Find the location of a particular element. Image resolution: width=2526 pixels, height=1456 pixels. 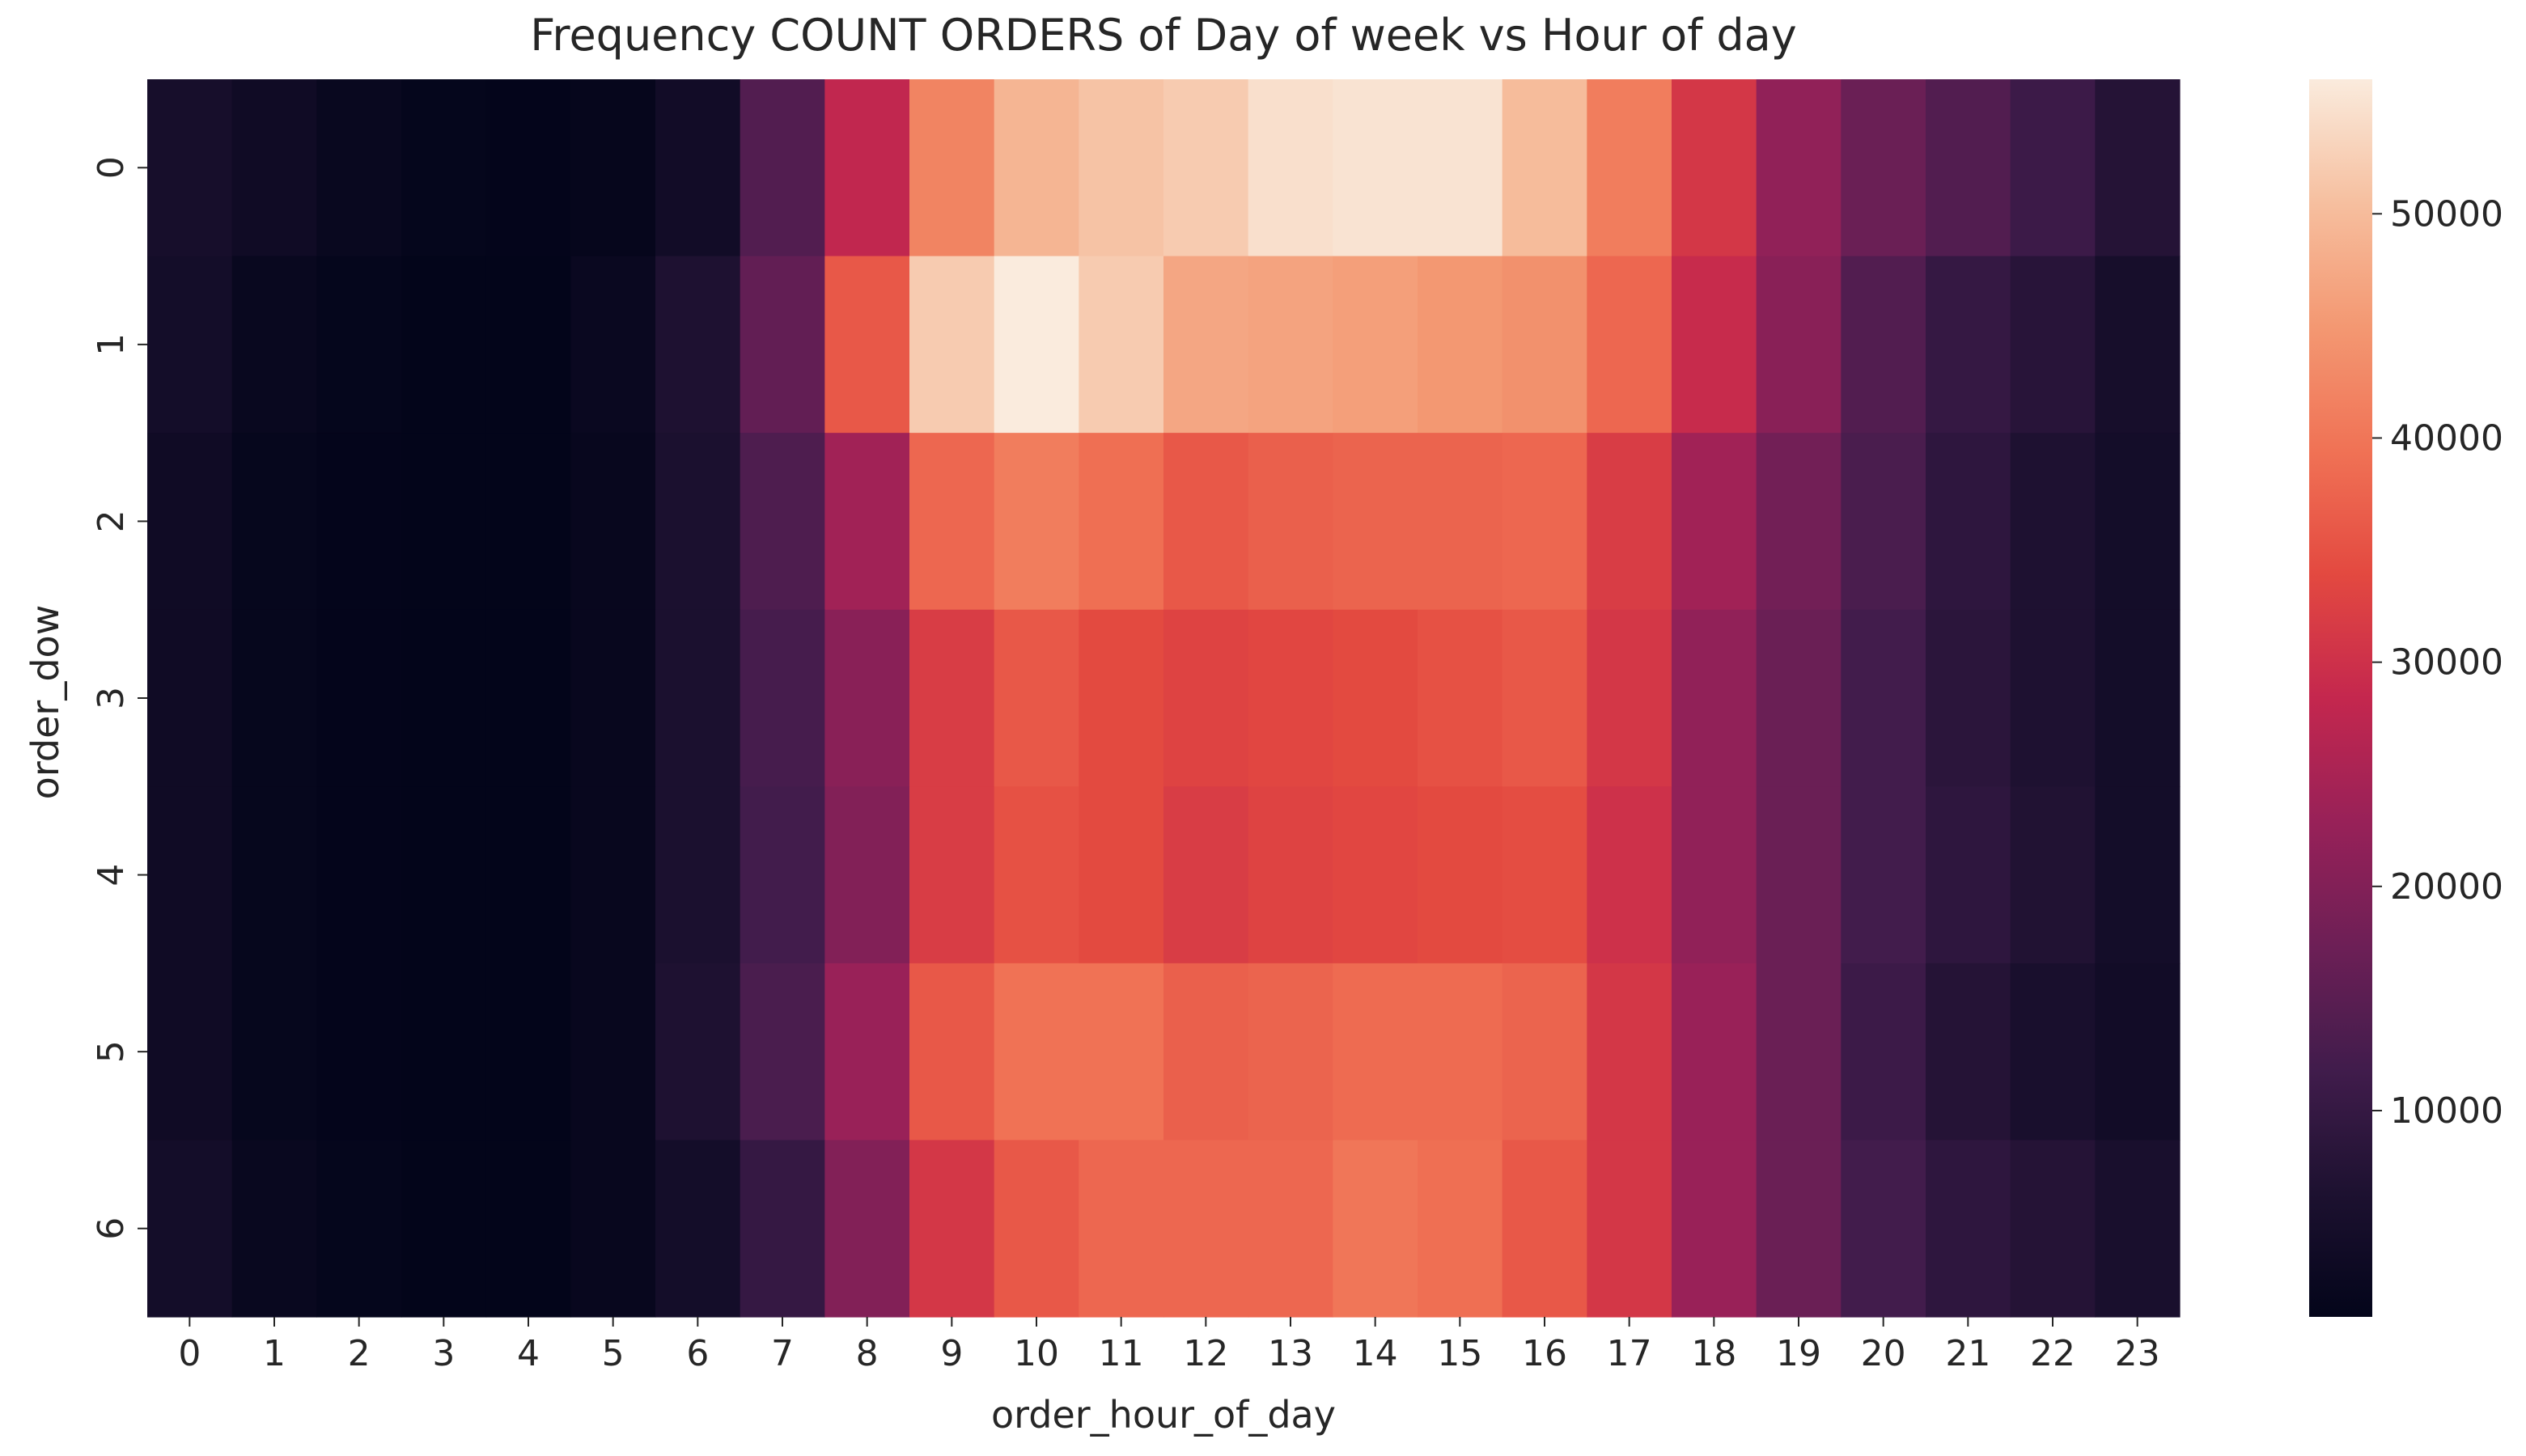

x-axis-label: order_hour_of_day is located at coordinates (1163, 1415).